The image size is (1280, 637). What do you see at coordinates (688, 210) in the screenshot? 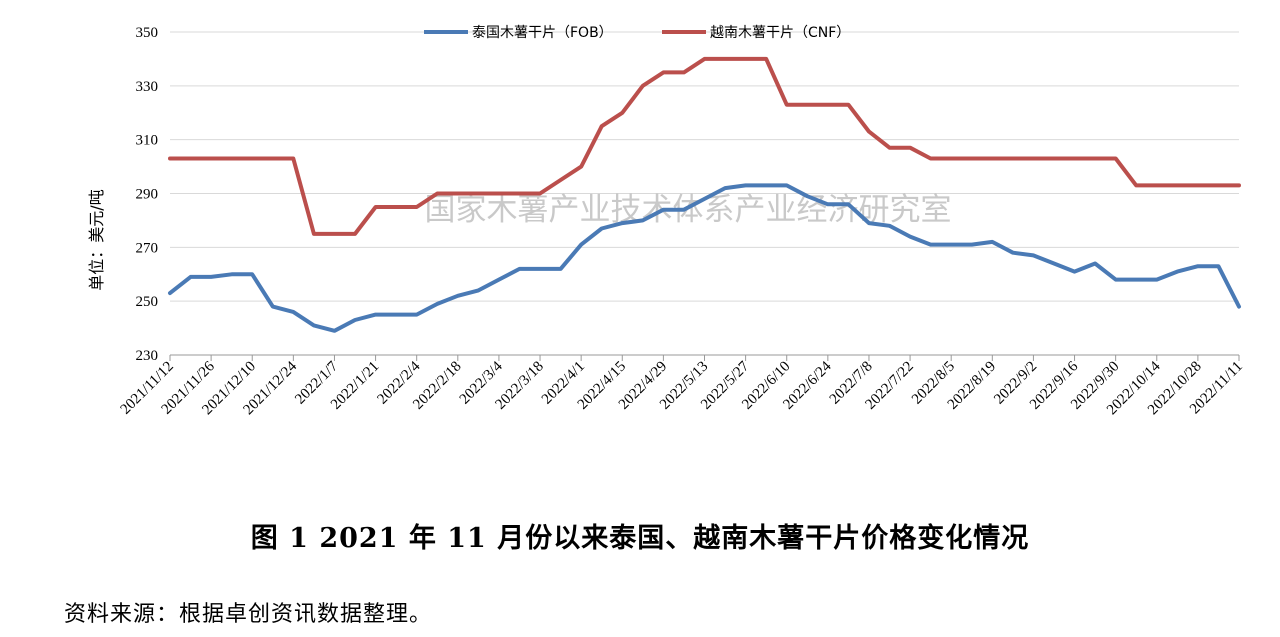
I see `watermark: 国家木薯产业技术体系产业经济研究室` at bounding box center [688, 210].